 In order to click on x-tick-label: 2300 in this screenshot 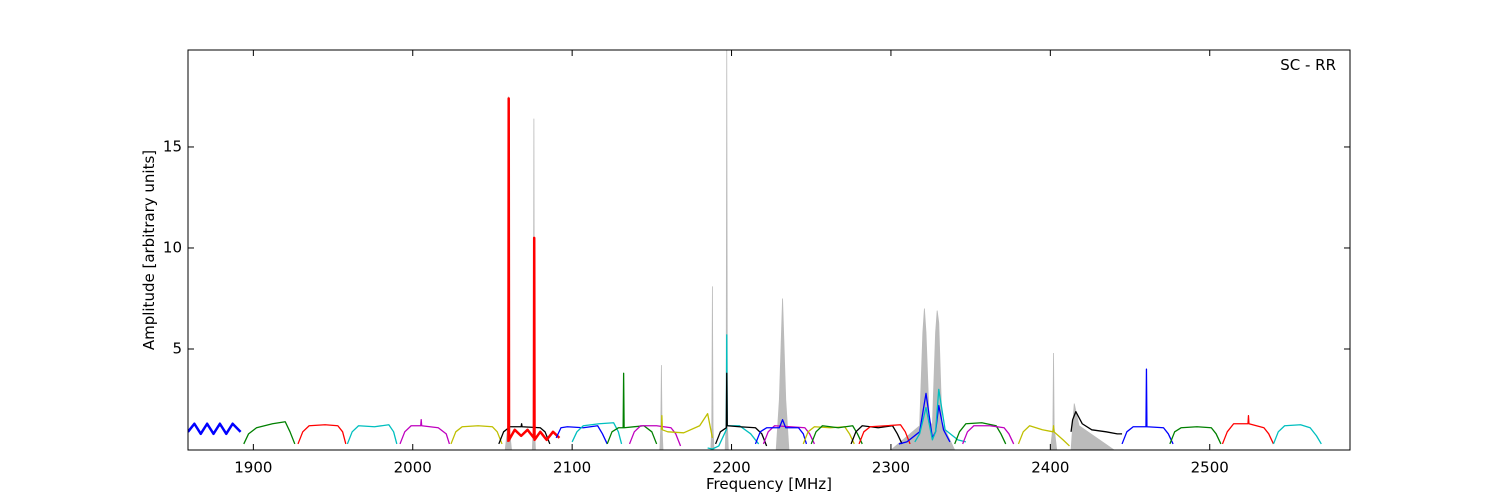, I will do `click(891, 468)`.